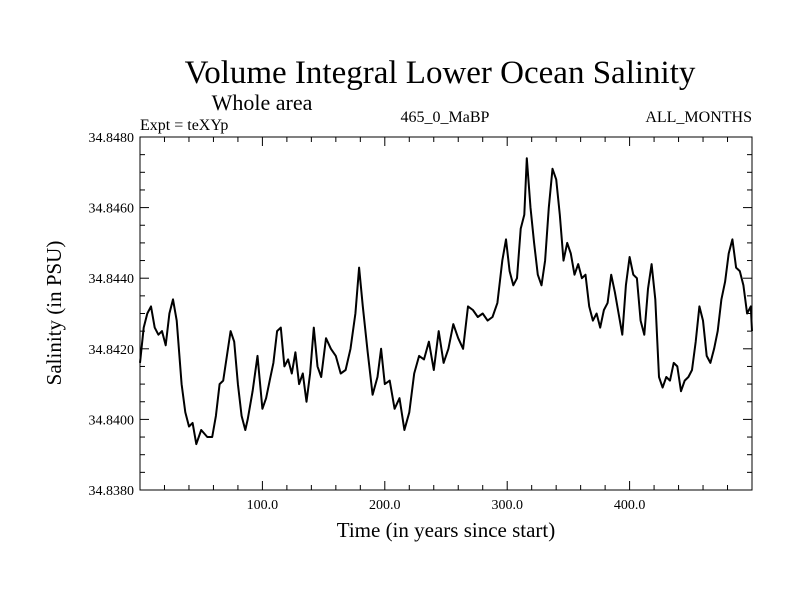  I want to click on y-tick-label: 34.8480, so click(112, 138).